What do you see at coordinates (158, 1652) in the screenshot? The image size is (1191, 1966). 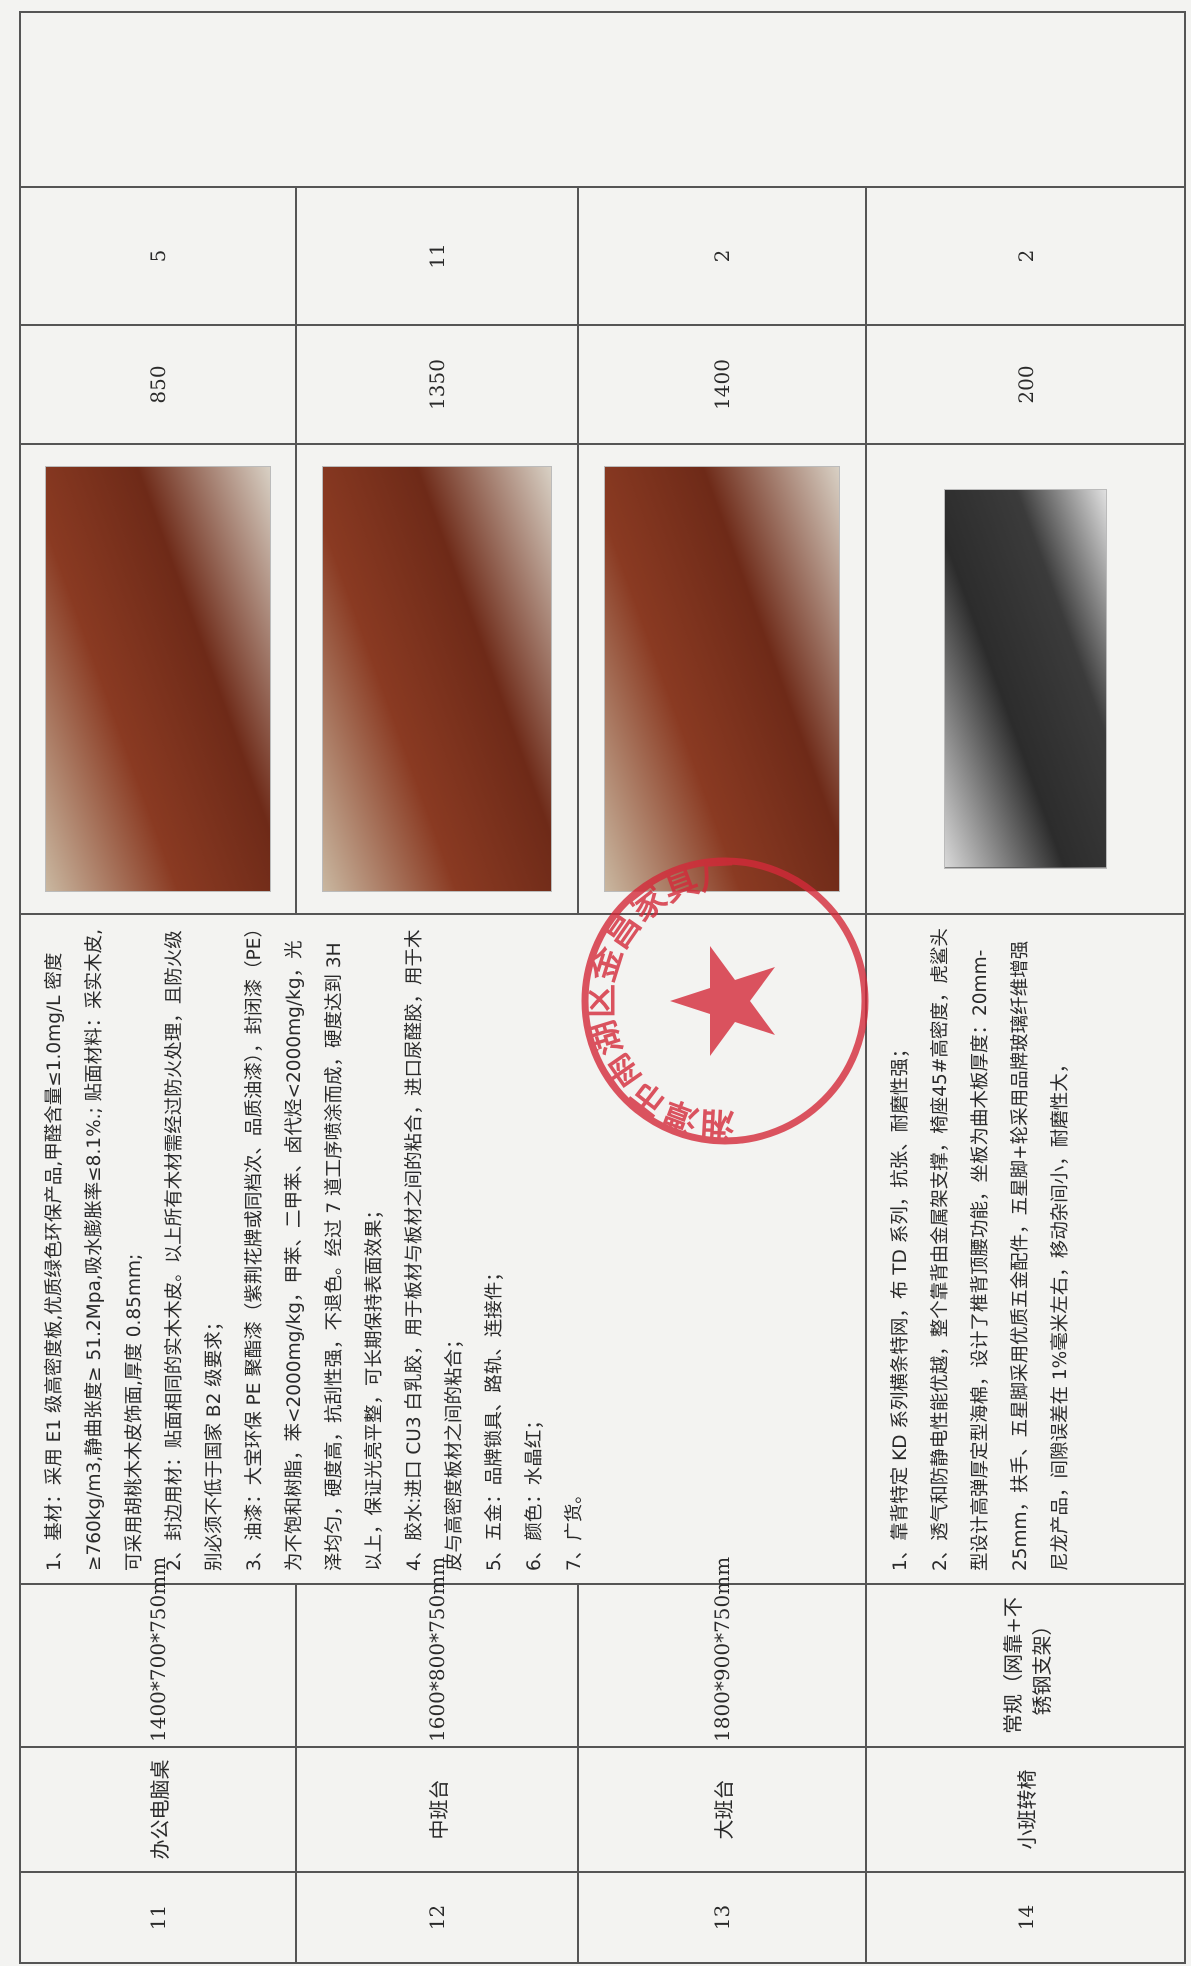 I see `item-spec: 1400*700*750mm` at bounding box center [158, 1652].